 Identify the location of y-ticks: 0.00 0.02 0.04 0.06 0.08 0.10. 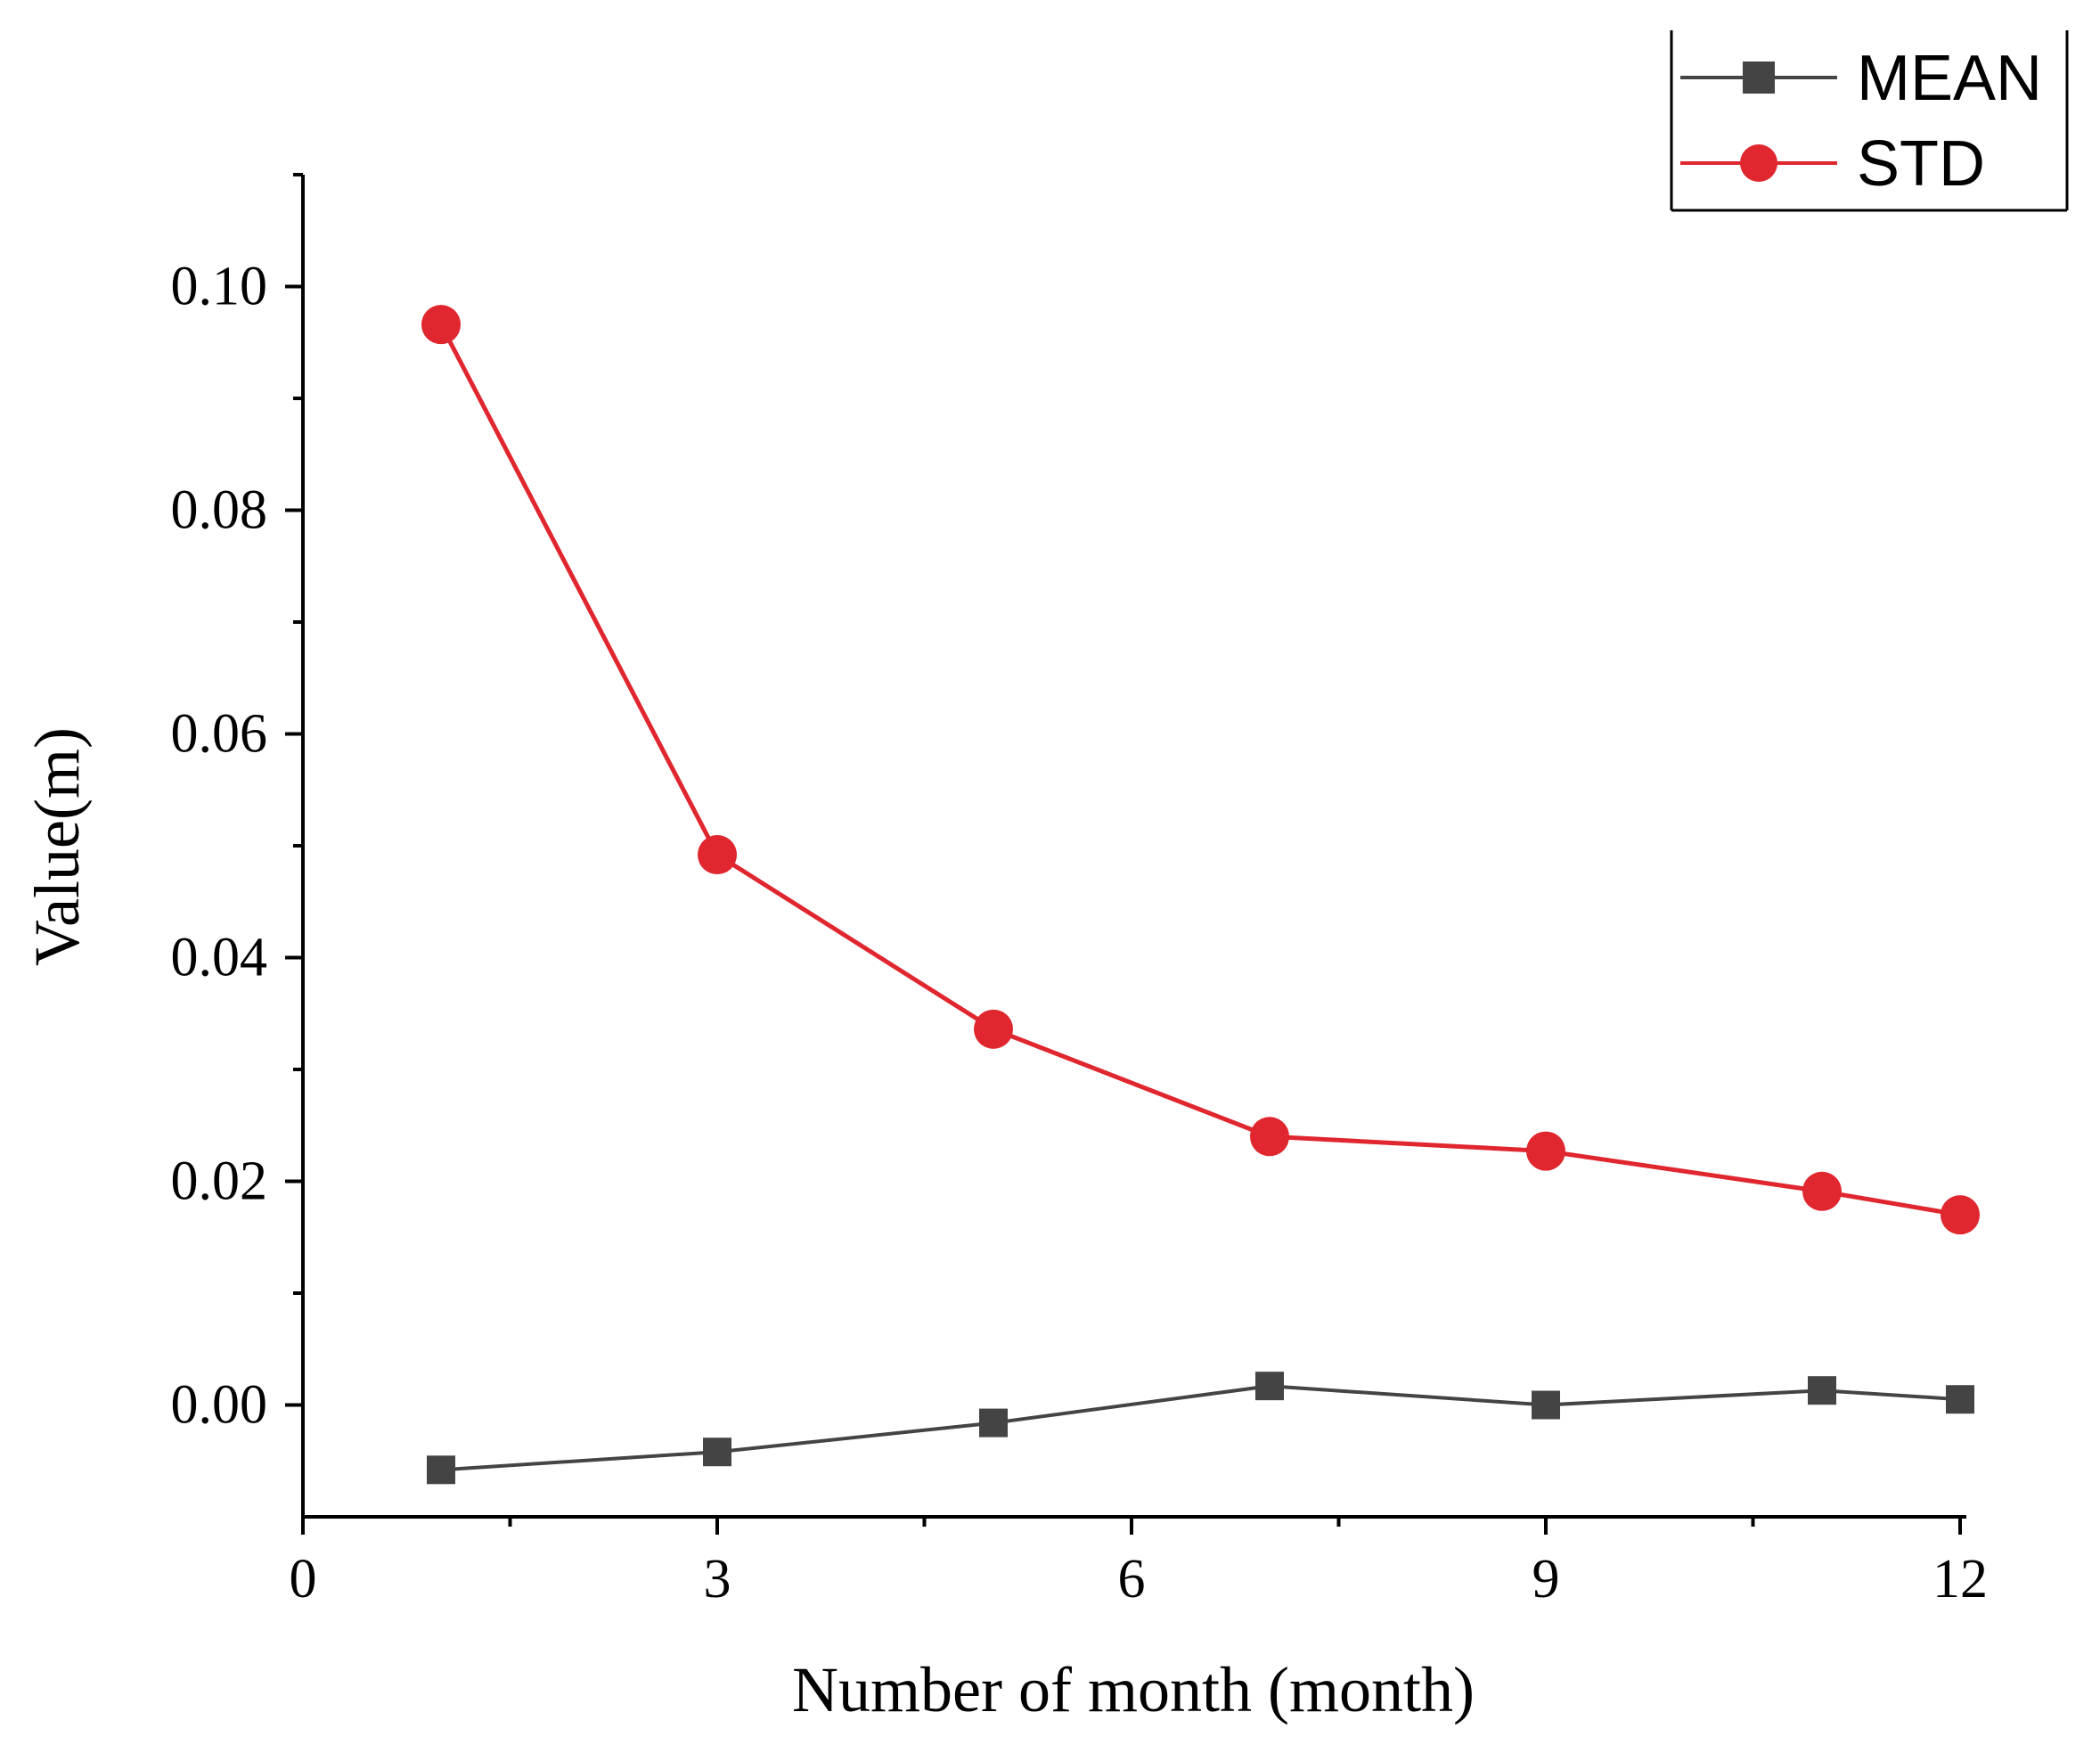
(237, 804).